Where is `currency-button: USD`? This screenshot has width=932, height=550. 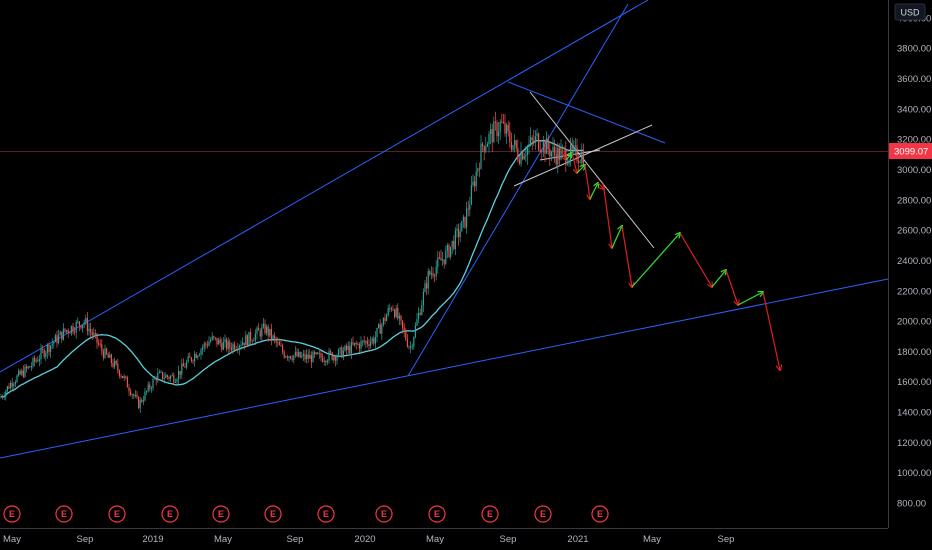 currency-button: USD is located at coordinates (910, 12).